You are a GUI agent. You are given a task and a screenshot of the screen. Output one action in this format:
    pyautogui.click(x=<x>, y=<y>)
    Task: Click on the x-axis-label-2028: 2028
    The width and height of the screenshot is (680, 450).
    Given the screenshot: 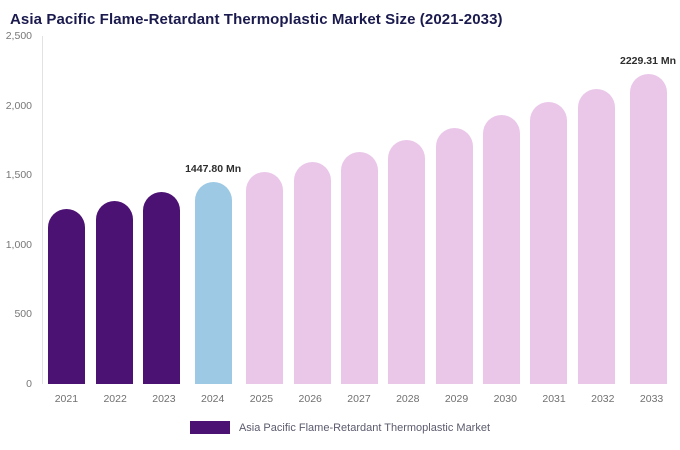 What is the action you would take?
    pyautogui.click(x=408, y=399)
    